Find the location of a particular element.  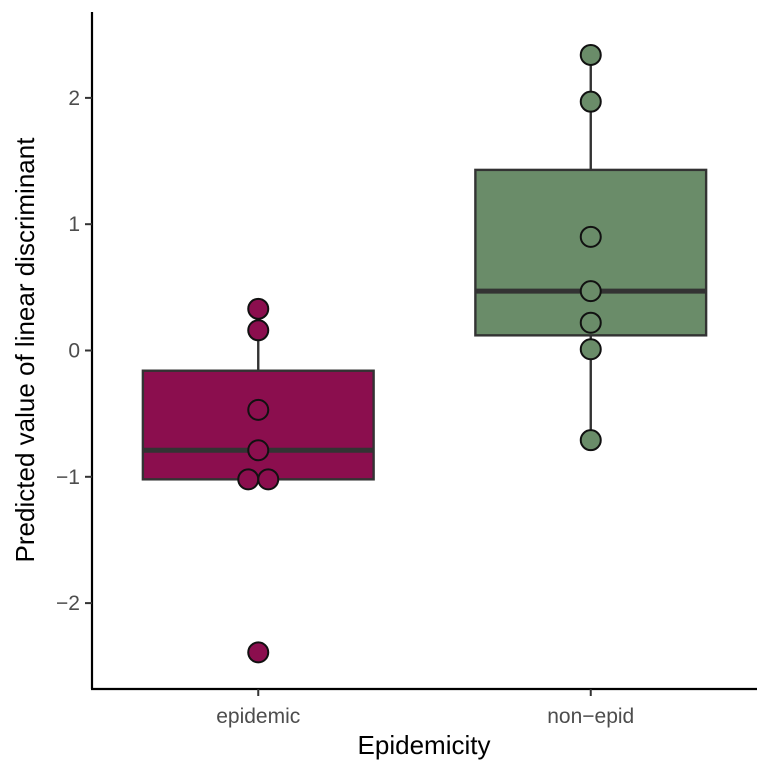

x-tick-label: epidemic is located at coordinates (258, 716).